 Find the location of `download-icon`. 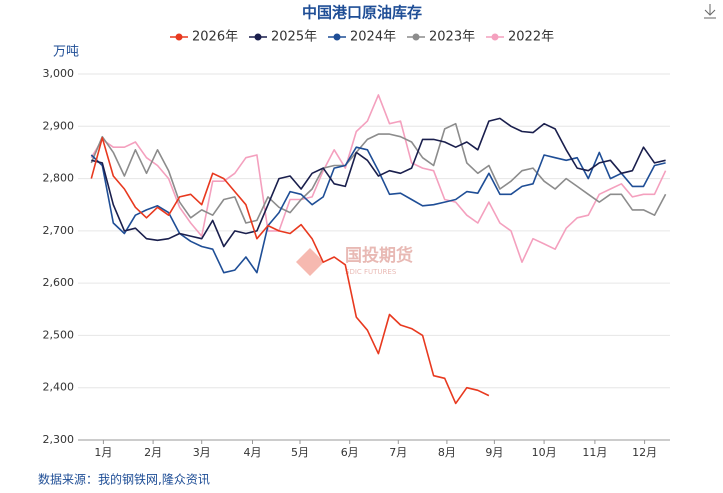

download-icon is located at coordinates (710, 11).